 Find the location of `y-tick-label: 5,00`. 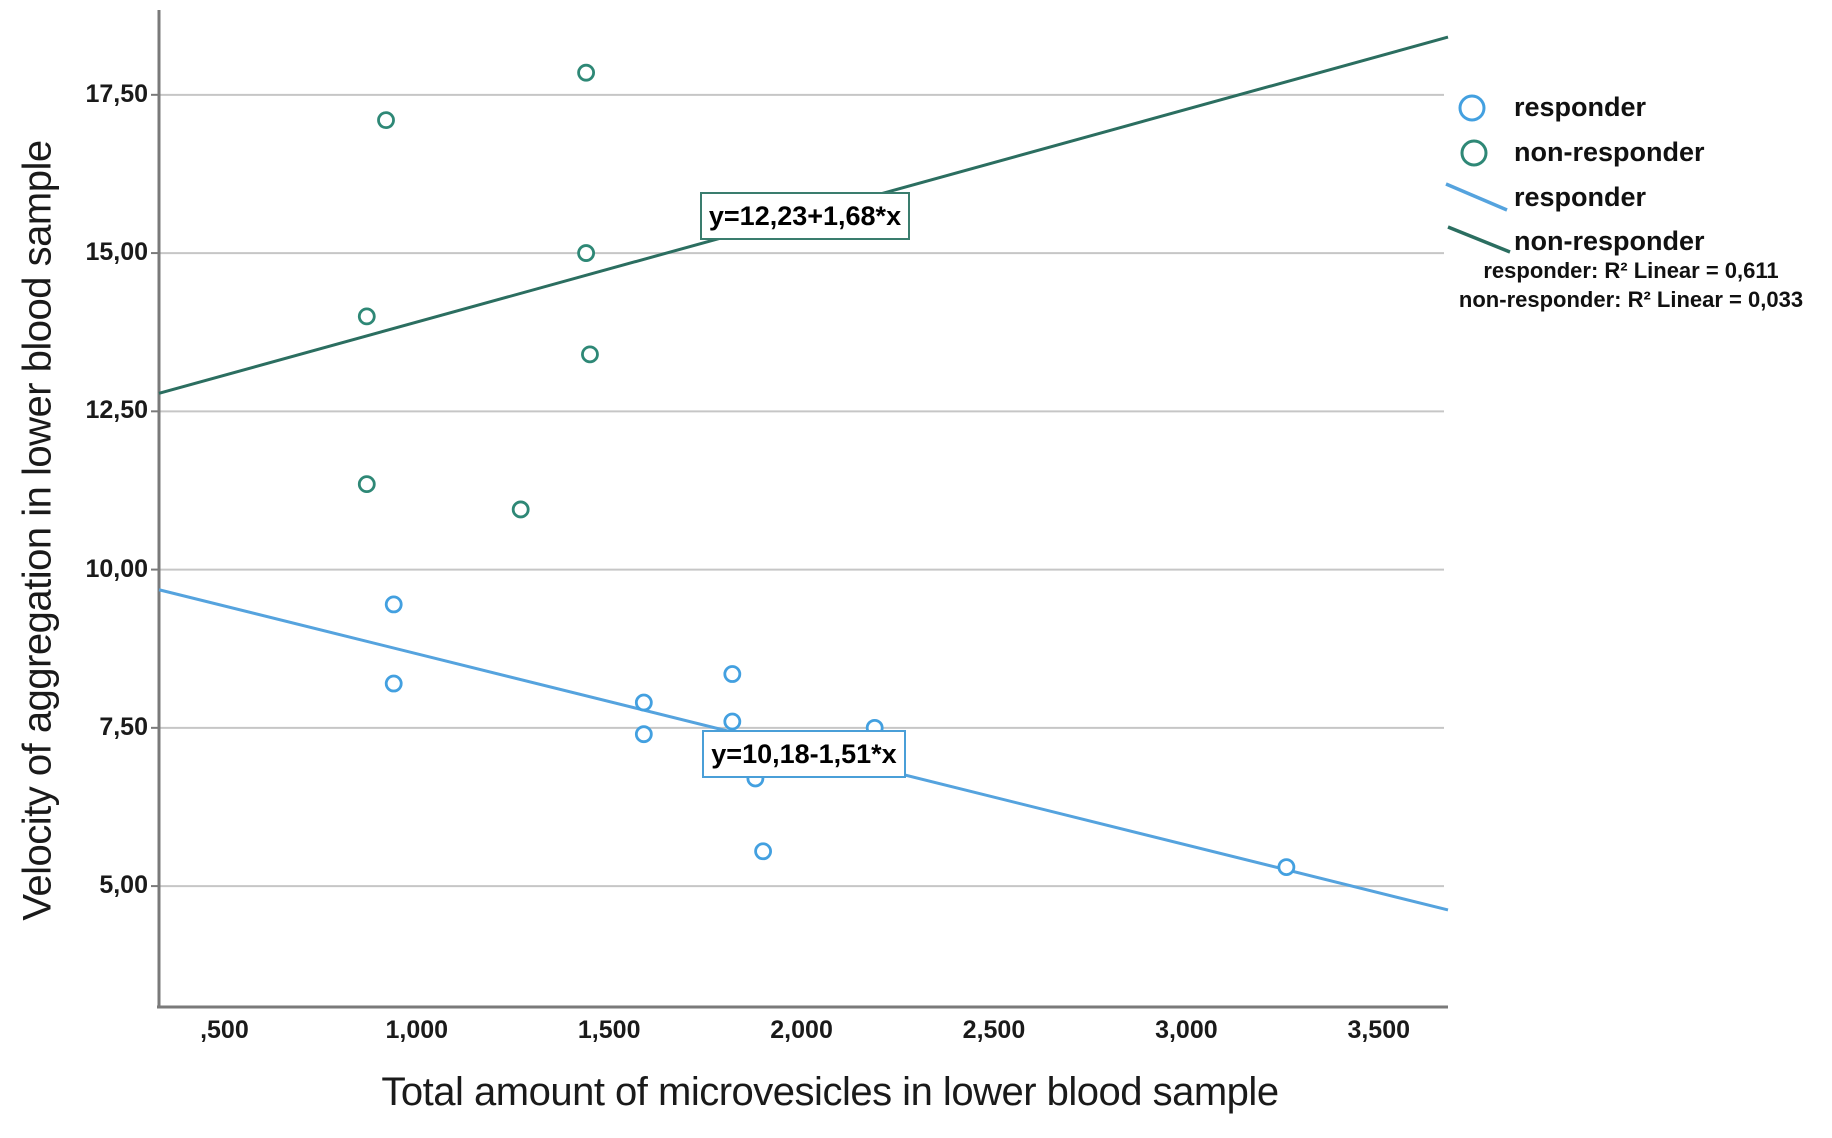

y-tick-label: 5,00 is located at coordinates (123, 885).